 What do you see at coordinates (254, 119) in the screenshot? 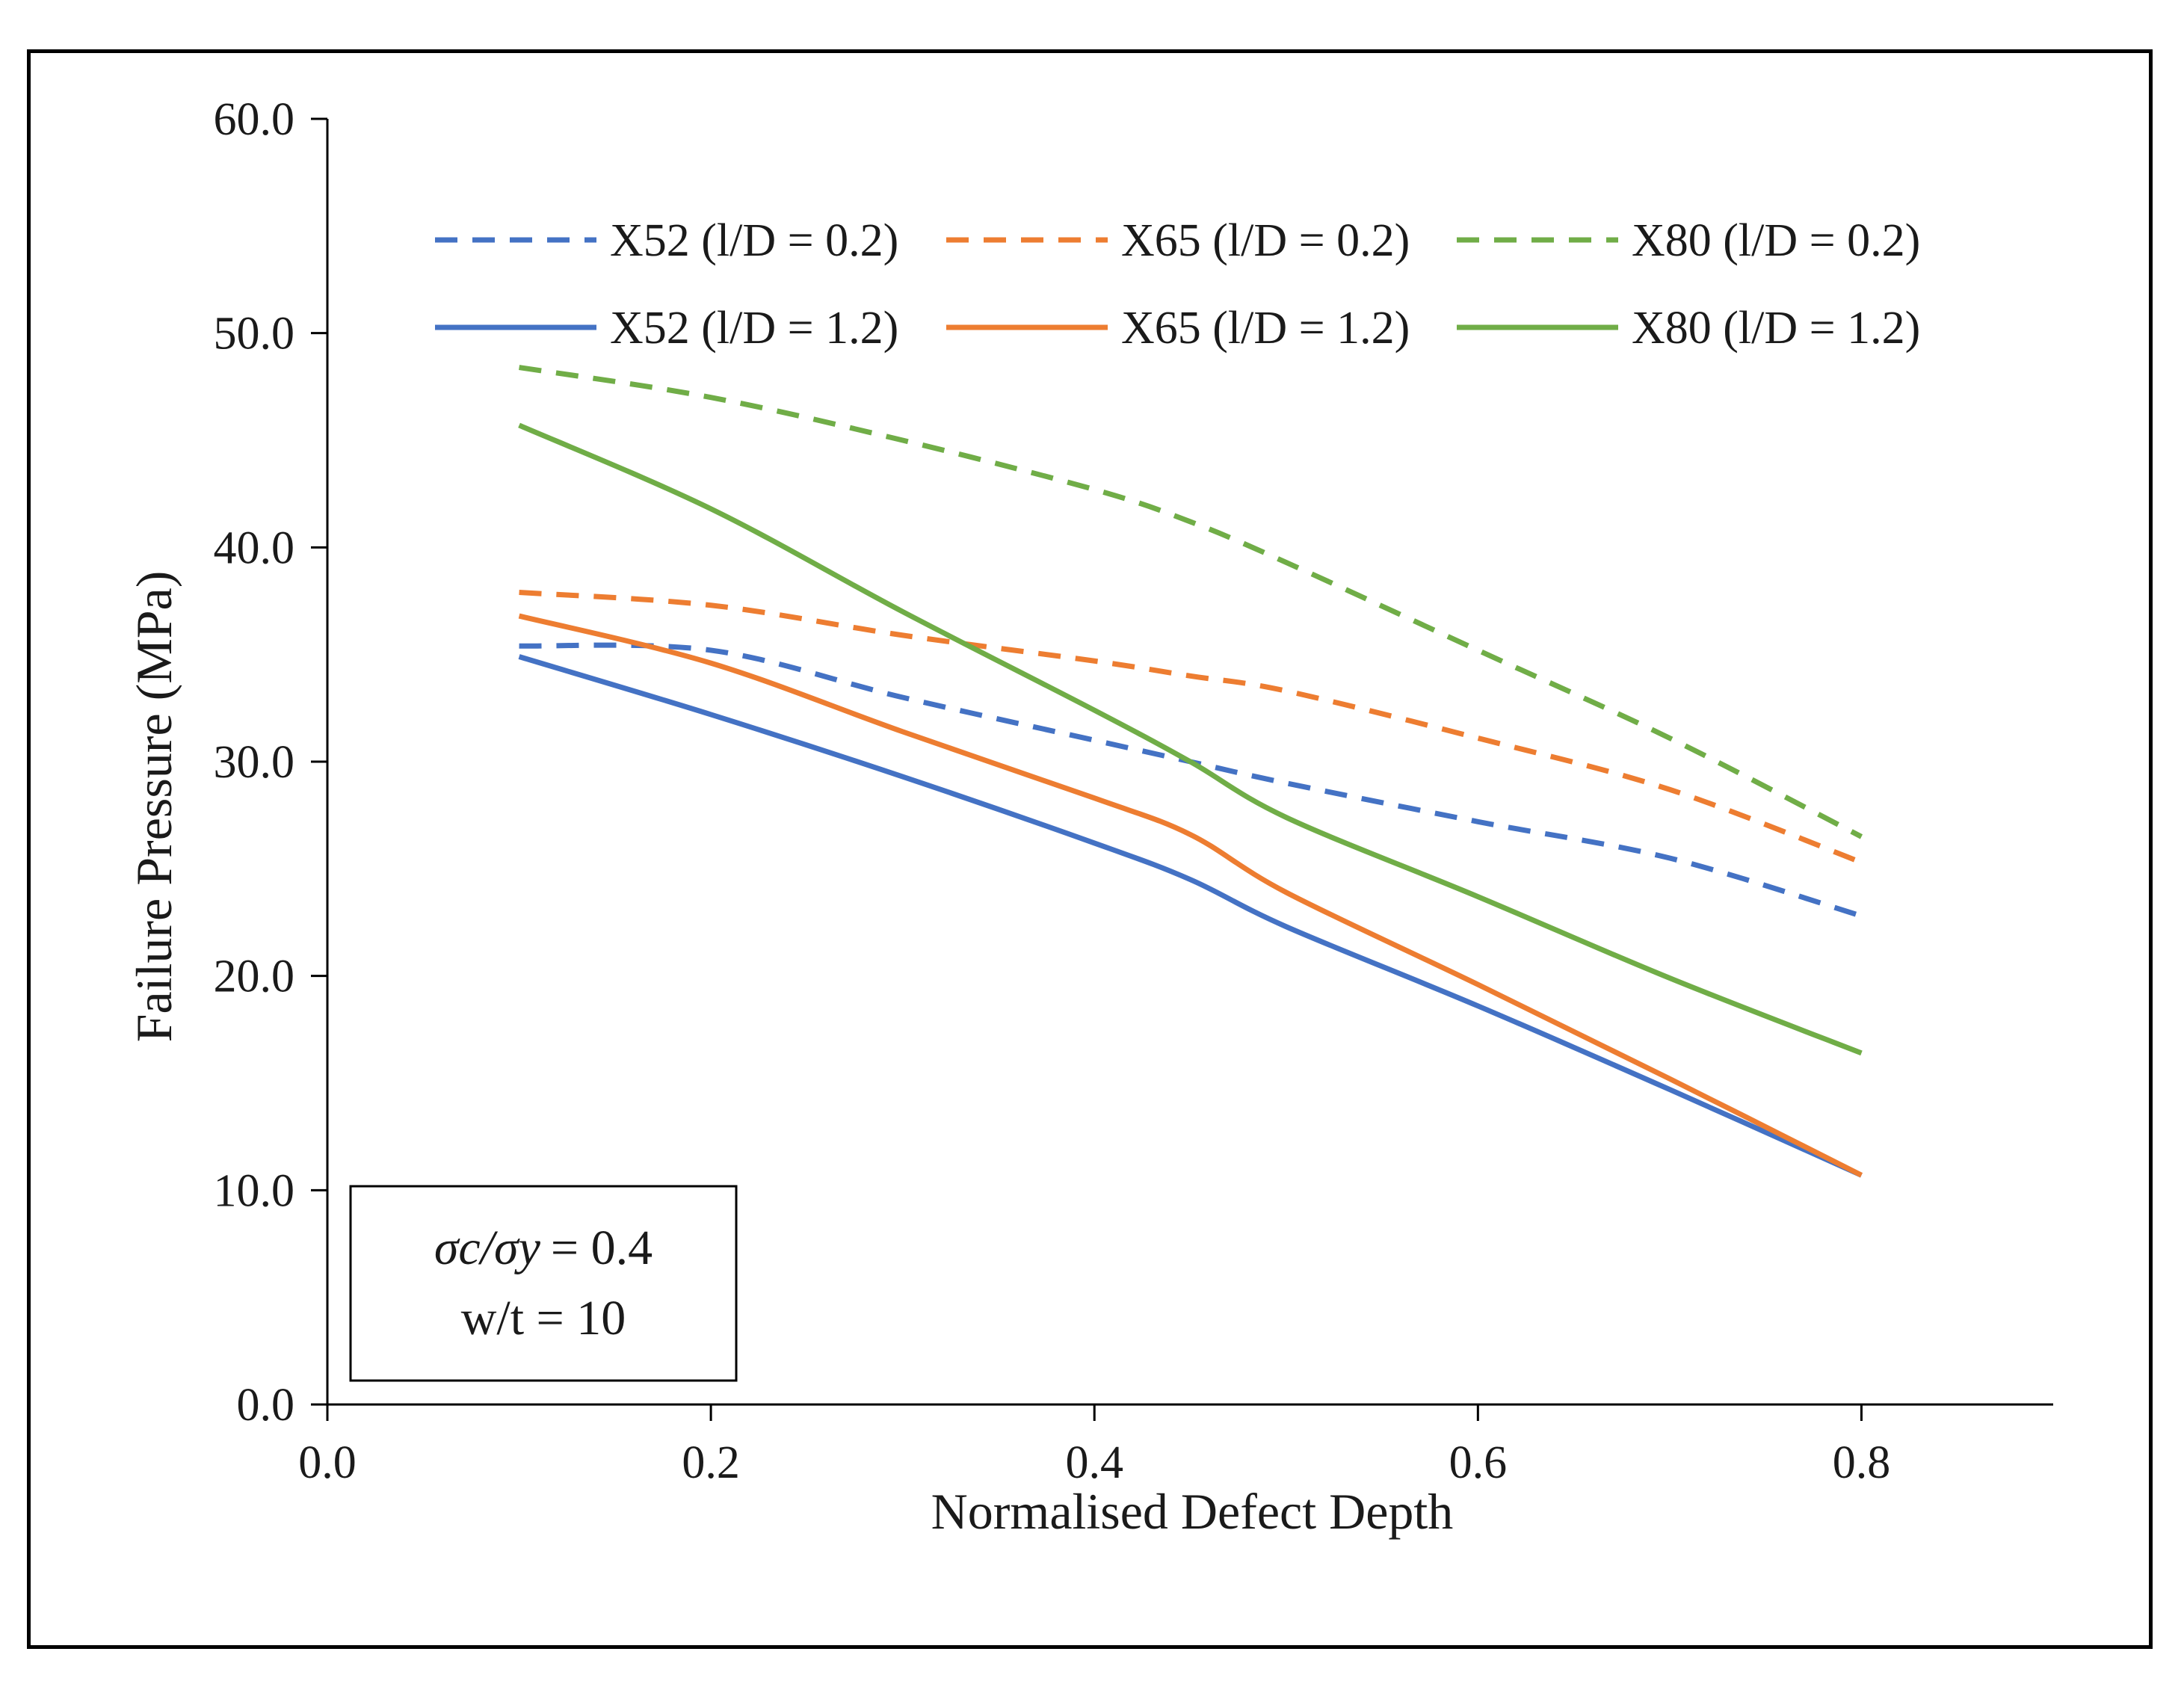
I see `y-tick-label: 60.0` at bounding box center [254, 119].